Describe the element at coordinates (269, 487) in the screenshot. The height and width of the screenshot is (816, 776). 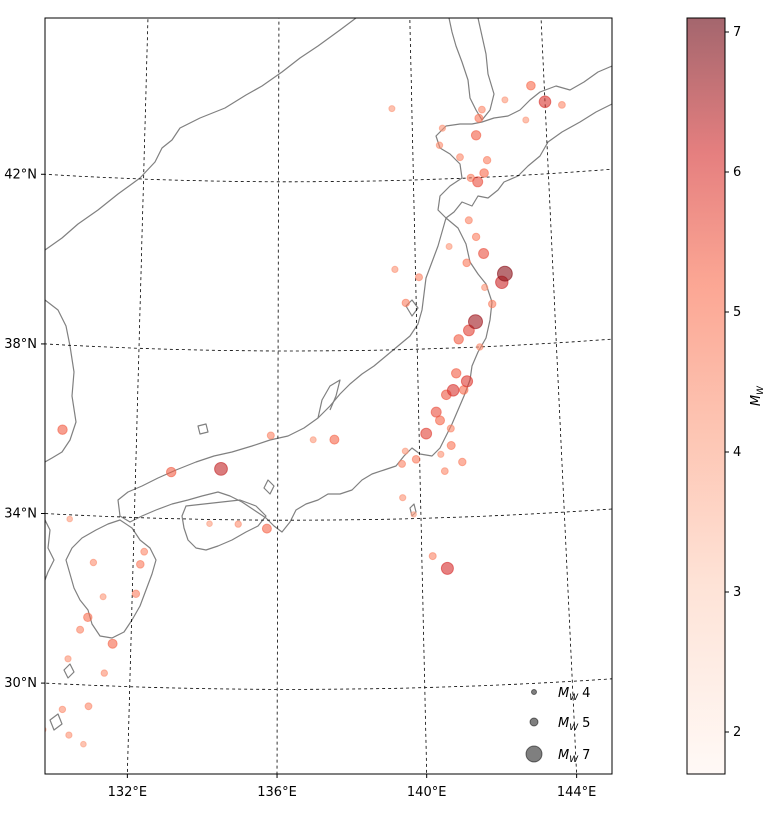
I see `coast-awaji` at that location.